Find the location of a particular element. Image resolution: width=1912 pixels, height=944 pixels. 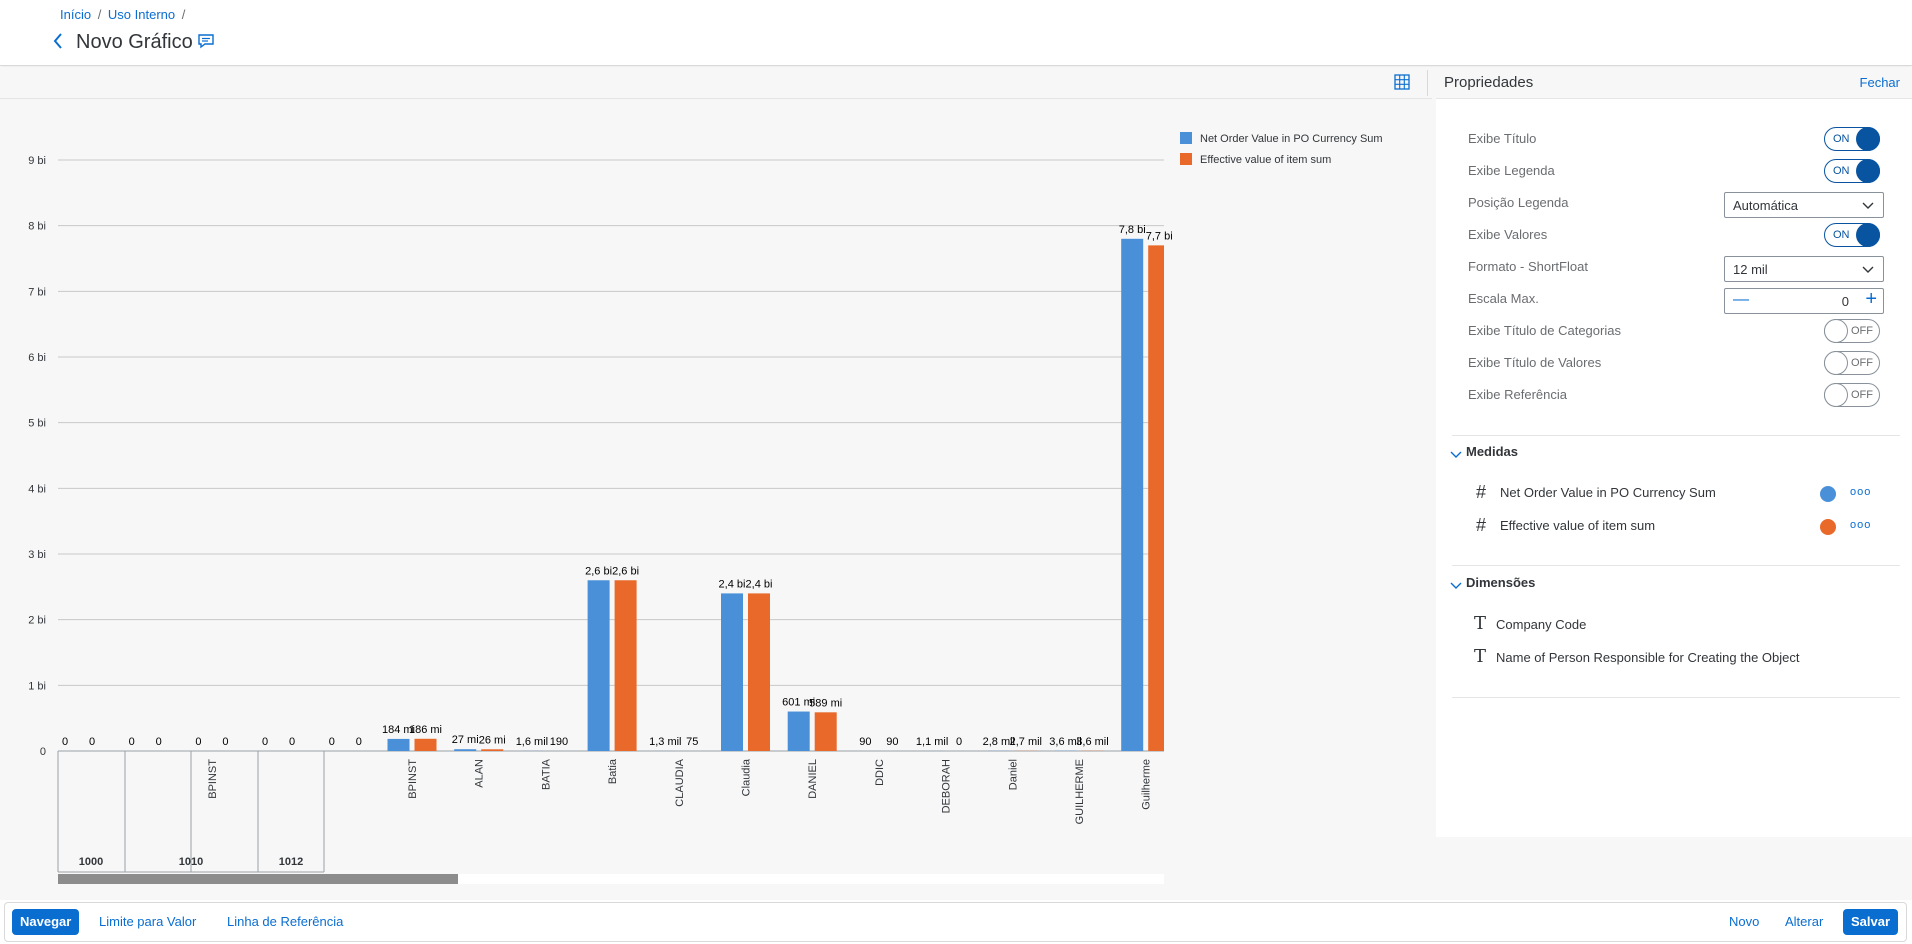

text-type-icon: T is located at coordinates (1480, 656).